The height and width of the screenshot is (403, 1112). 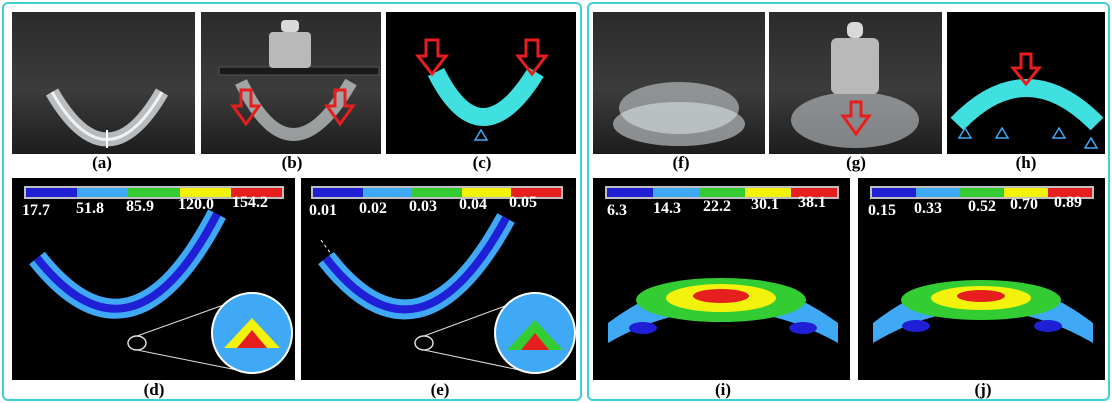 What do you see at coordinates (765, 204) in the screenshot?
I see `tick-label: 30.1` at bounding box center [765, 204].